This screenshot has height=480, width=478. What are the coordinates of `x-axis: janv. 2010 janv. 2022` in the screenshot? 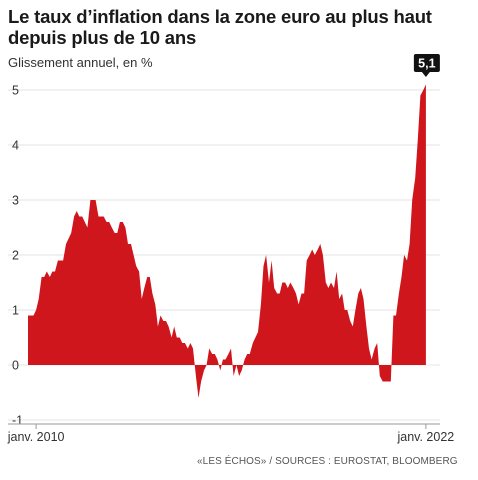 It's located at (230, 433).